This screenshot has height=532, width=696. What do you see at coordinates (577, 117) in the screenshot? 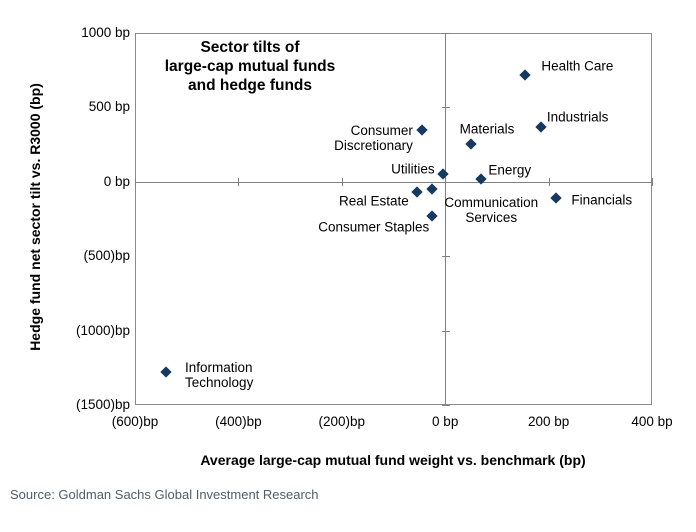
I see `label-industrials: Industrials` at bounding box center [577, 117].